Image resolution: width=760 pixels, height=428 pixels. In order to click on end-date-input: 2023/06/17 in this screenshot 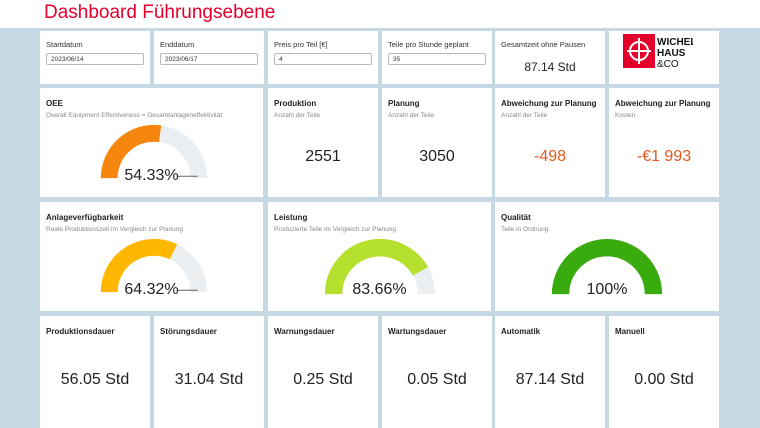, I will do `click(209, 59)`.